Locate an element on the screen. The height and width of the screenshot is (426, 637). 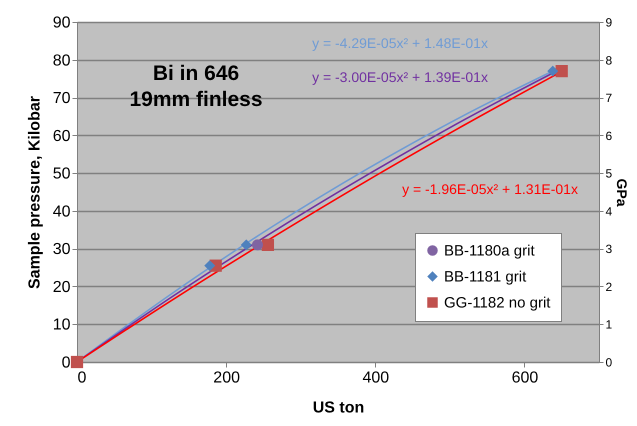
y-tick-label: 50 is located at coordinates (61, 174).